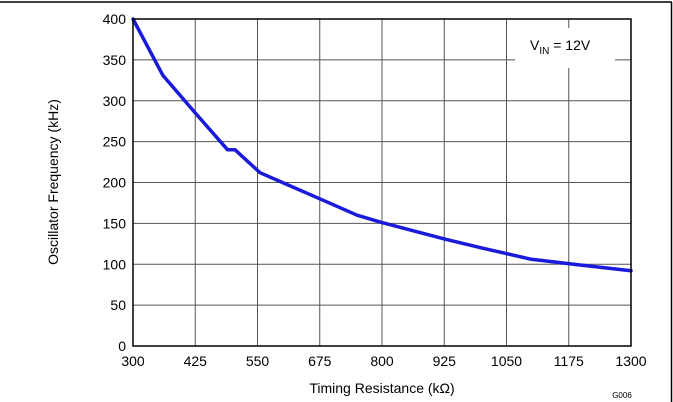 The width and height of the screenshot is (673, 402). Describe the element at coordinates (258, 361) in the screenshot. I see `x-tick-label: 550` at that location.